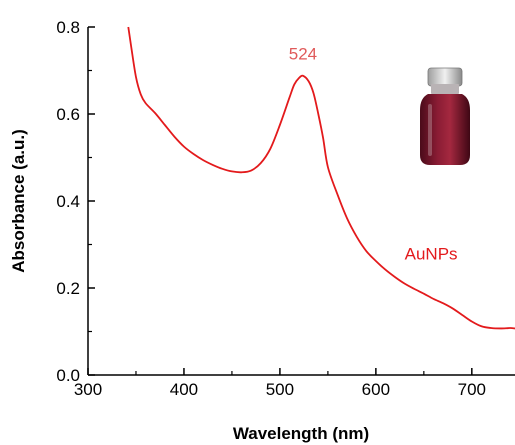  What do you see at coordinates (88, 389) in the screenshot?
I see `x-tick-label: 300` at bounding box center [88, 389].